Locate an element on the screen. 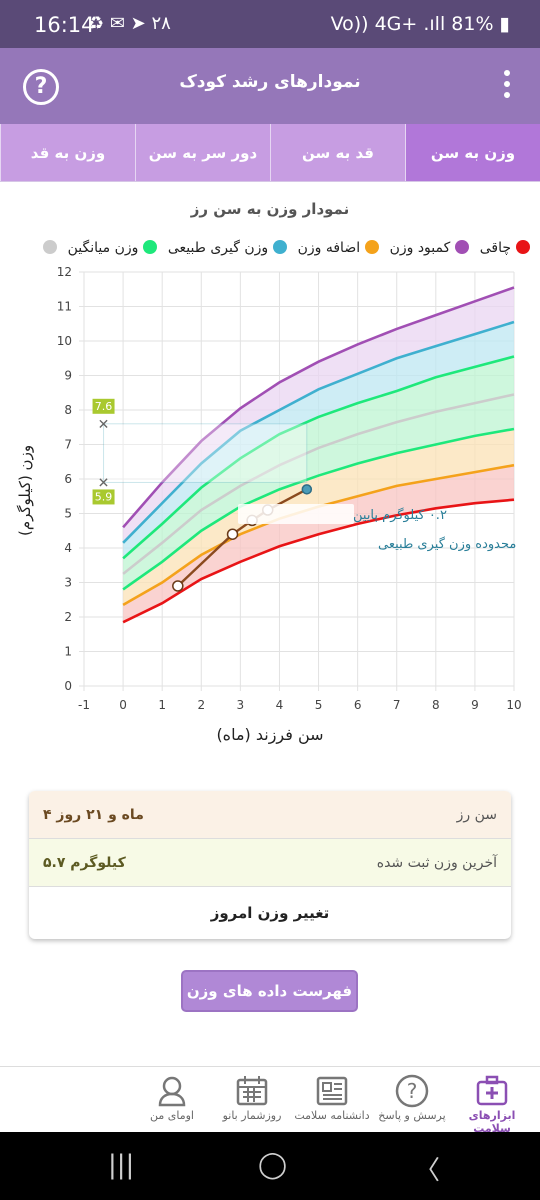 This screenshot has height=1200, width=540. nav-encyclopedia: دانشنامه سلامت is located at coordinates (332, 1099).